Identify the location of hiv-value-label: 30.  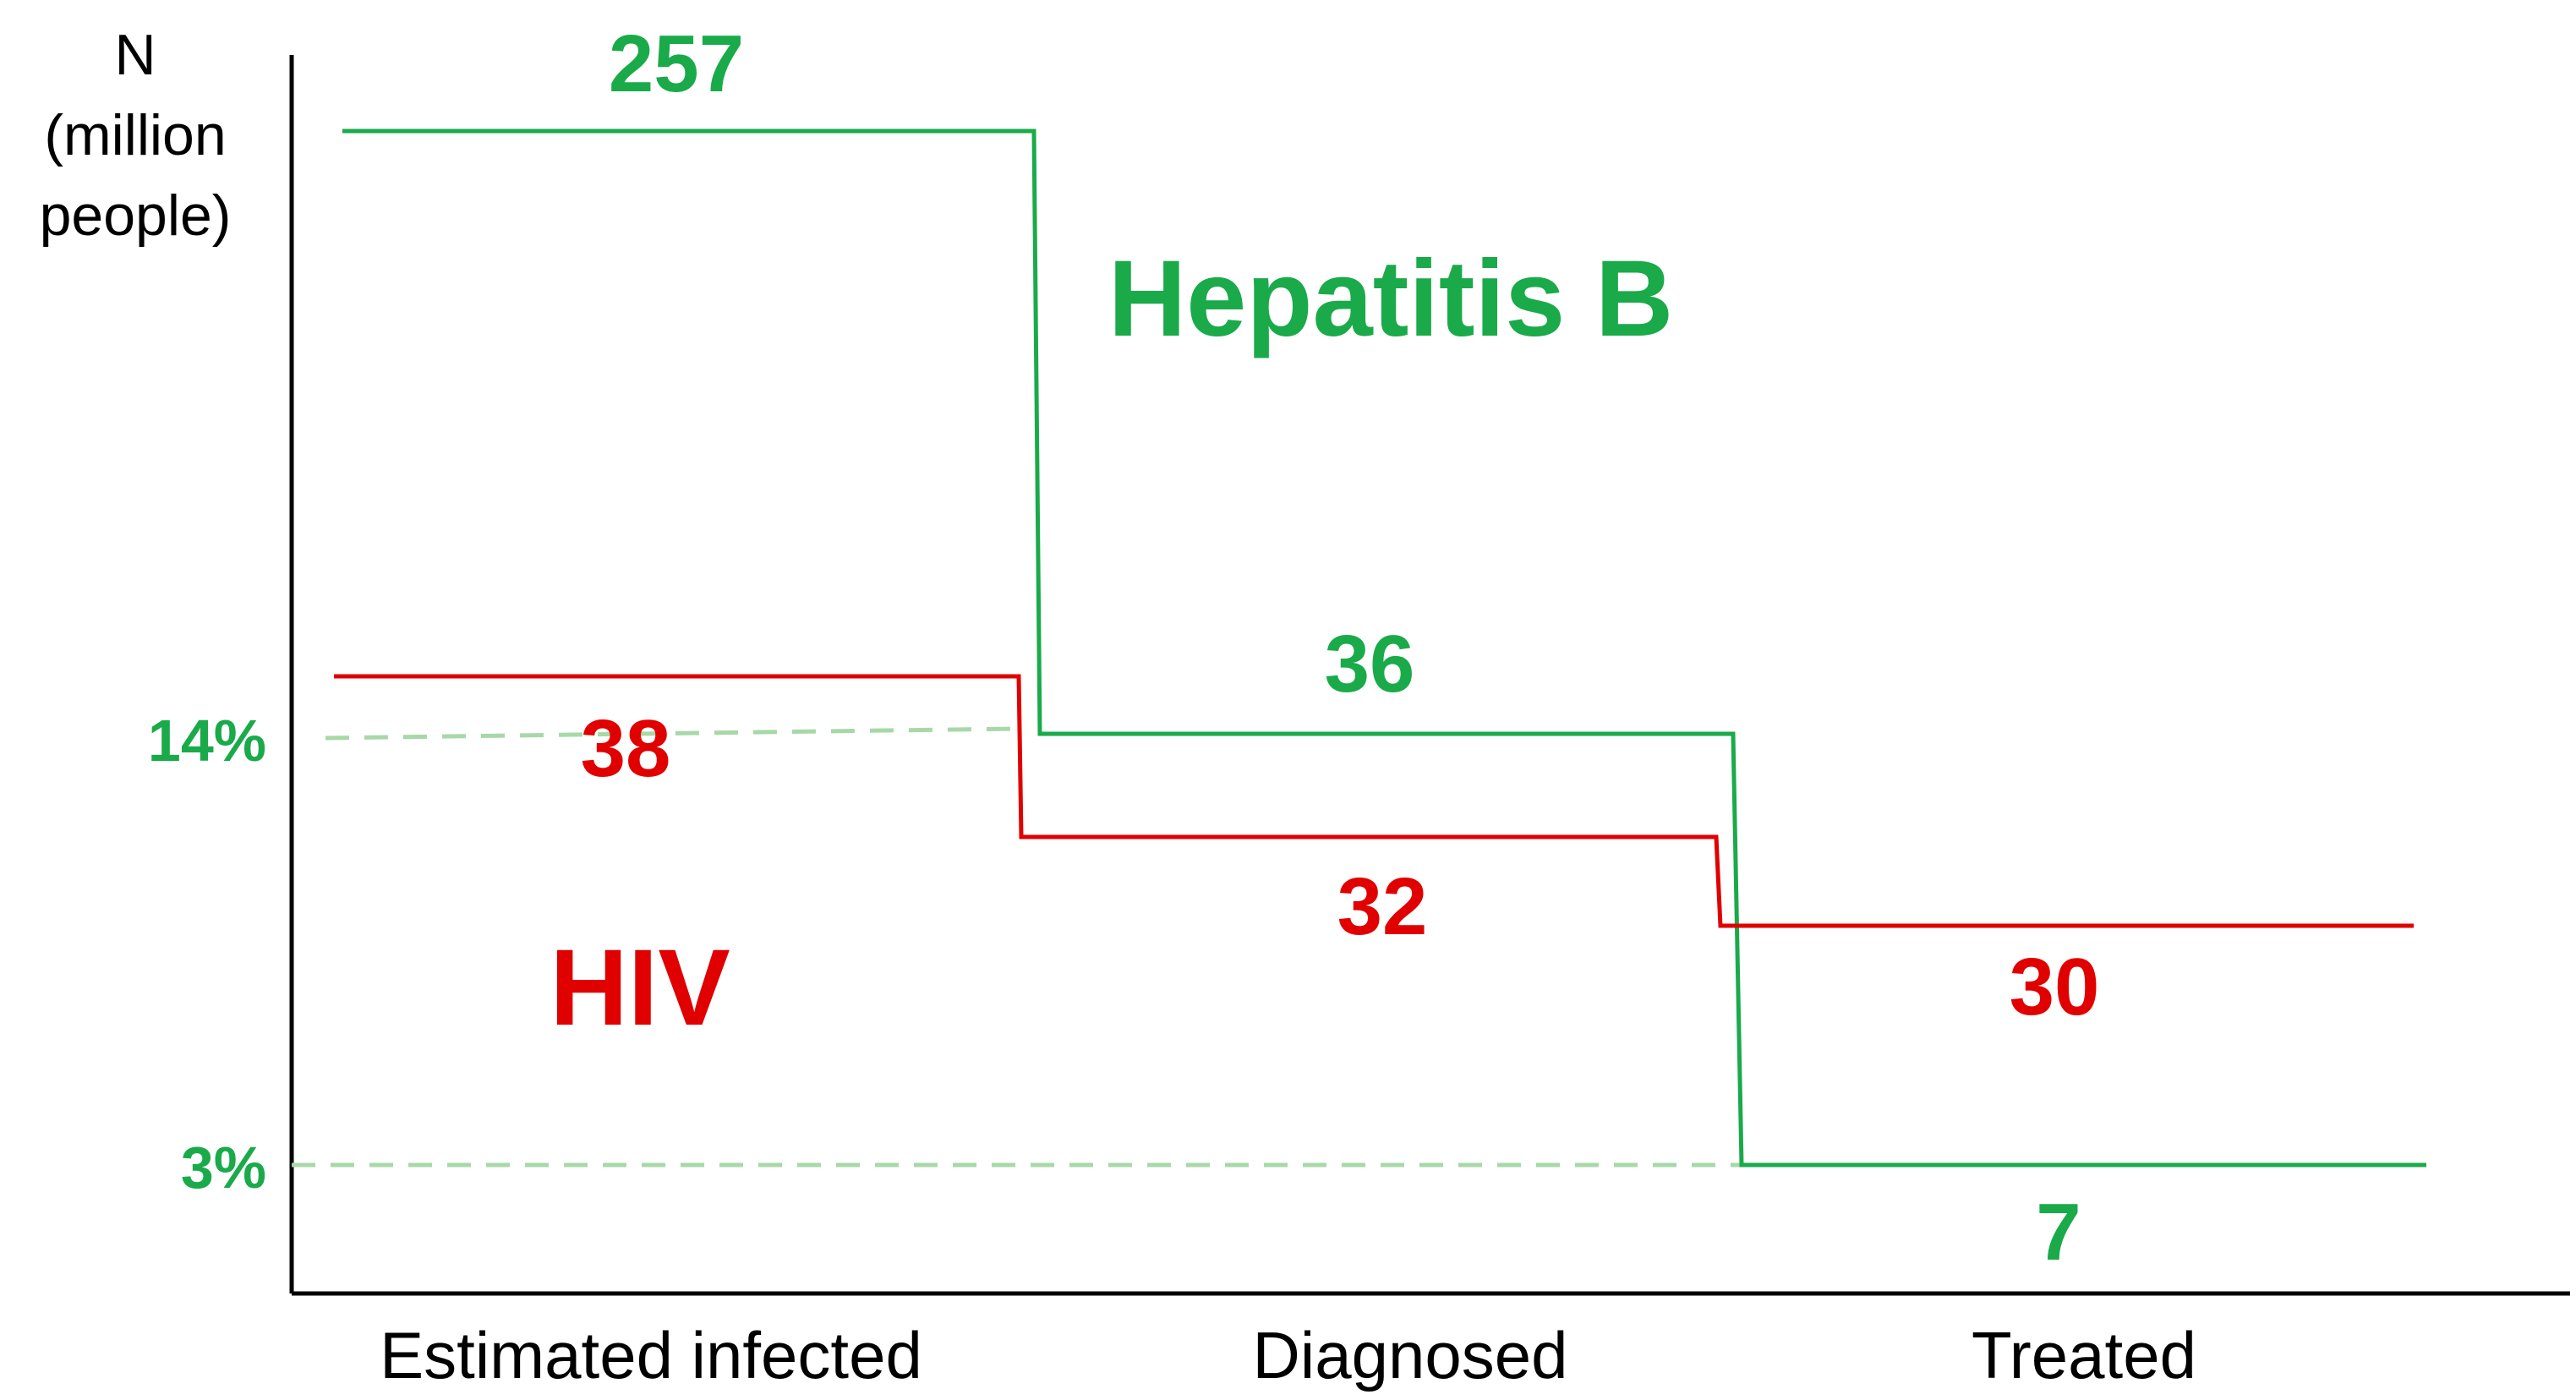
(2055, 987).